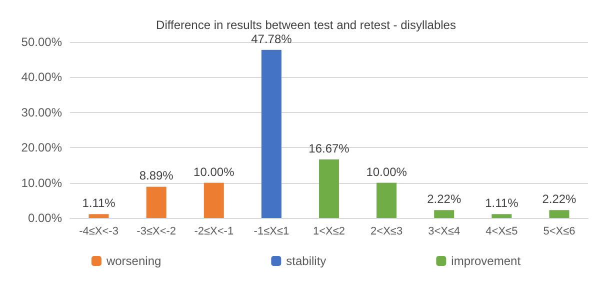 Image resolution: width=612 pixels, height=284 pixels. I want to click on legend-label: worsening, so click(133, 261).